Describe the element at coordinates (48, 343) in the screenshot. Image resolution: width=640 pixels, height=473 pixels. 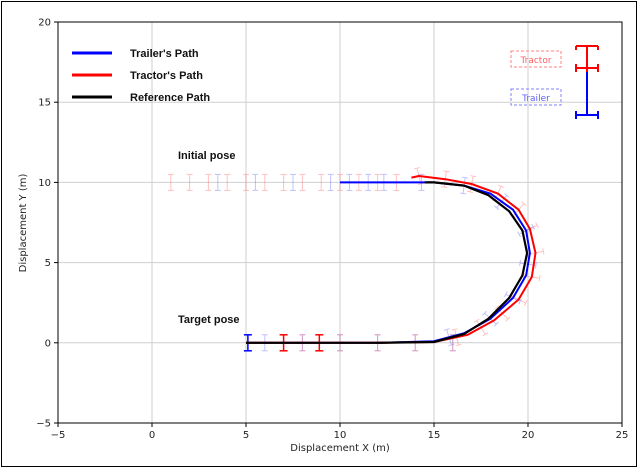
I see `y-tick-label: 0` at that location.